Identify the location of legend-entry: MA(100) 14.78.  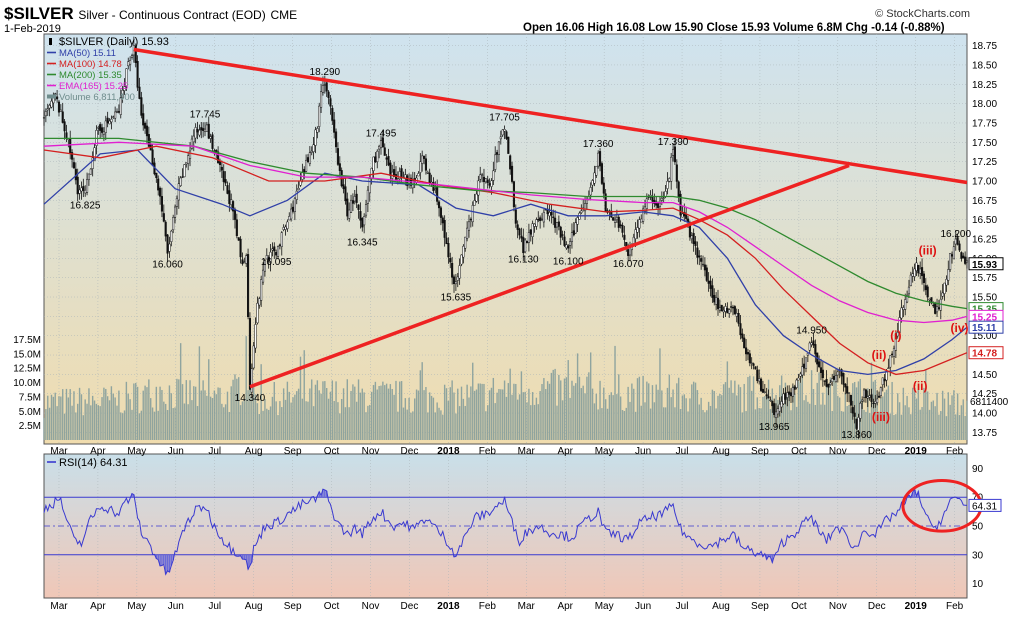
(90, 64).